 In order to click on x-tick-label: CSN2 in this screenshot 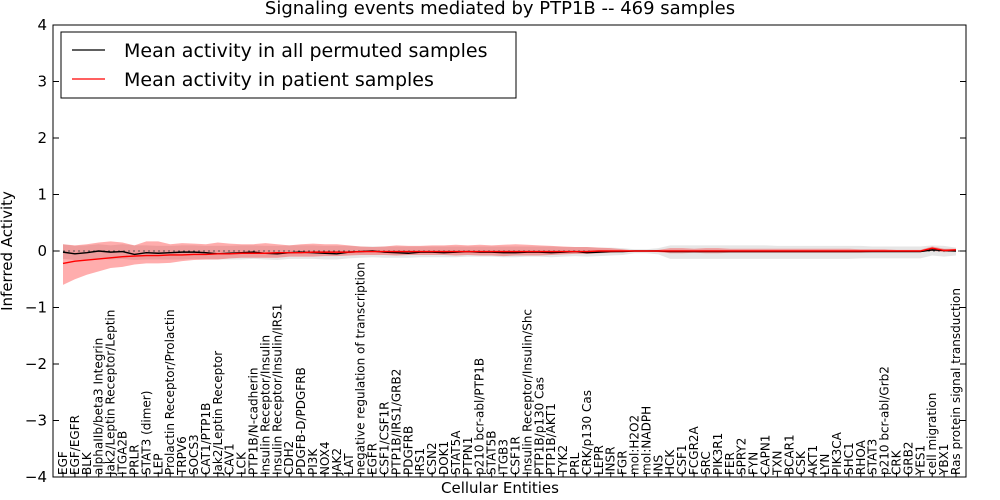, I will do `click(432, 458)`.